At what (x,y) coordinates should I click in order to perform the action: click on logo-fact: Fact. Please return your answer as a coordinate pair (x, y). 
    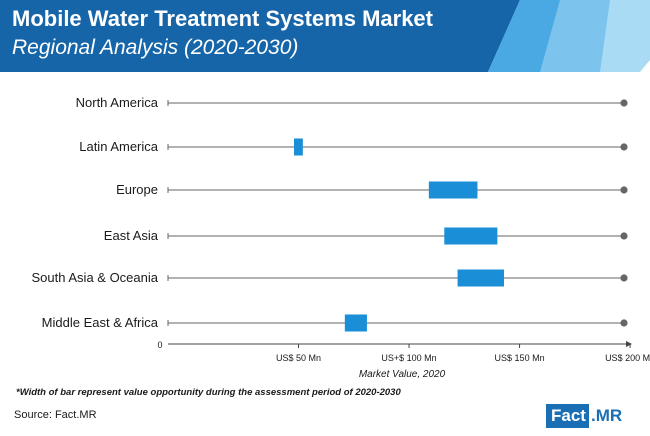
    Looking at the image, I should click on (567, 416).